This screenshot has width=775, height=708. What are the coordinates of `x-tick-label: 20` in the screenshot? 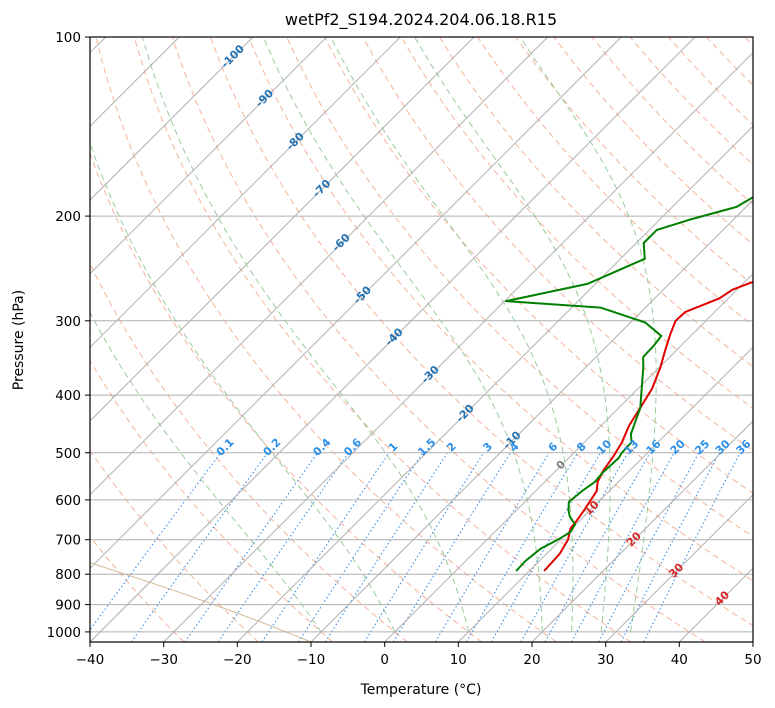 It's located at (531, 660).